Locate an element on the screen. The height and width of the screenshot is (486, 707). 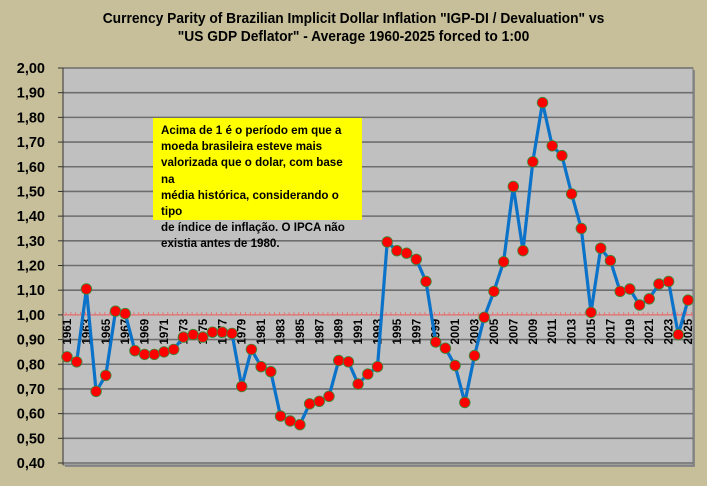
x-tick-label: 1991 is located at coordinates (359, 331).